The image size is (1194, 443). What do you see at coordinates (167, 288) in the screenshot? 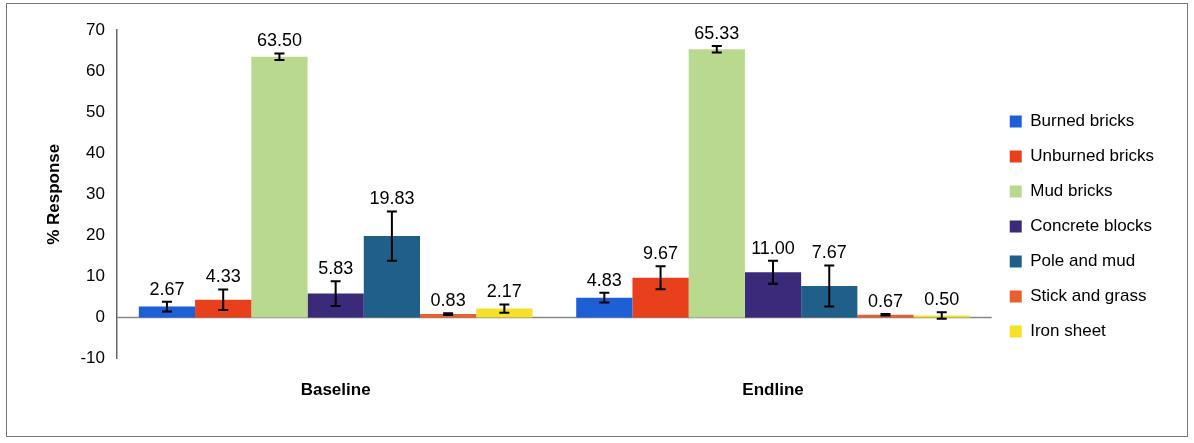
I see `data-label: 2.67` at bounding box center [167, 288].